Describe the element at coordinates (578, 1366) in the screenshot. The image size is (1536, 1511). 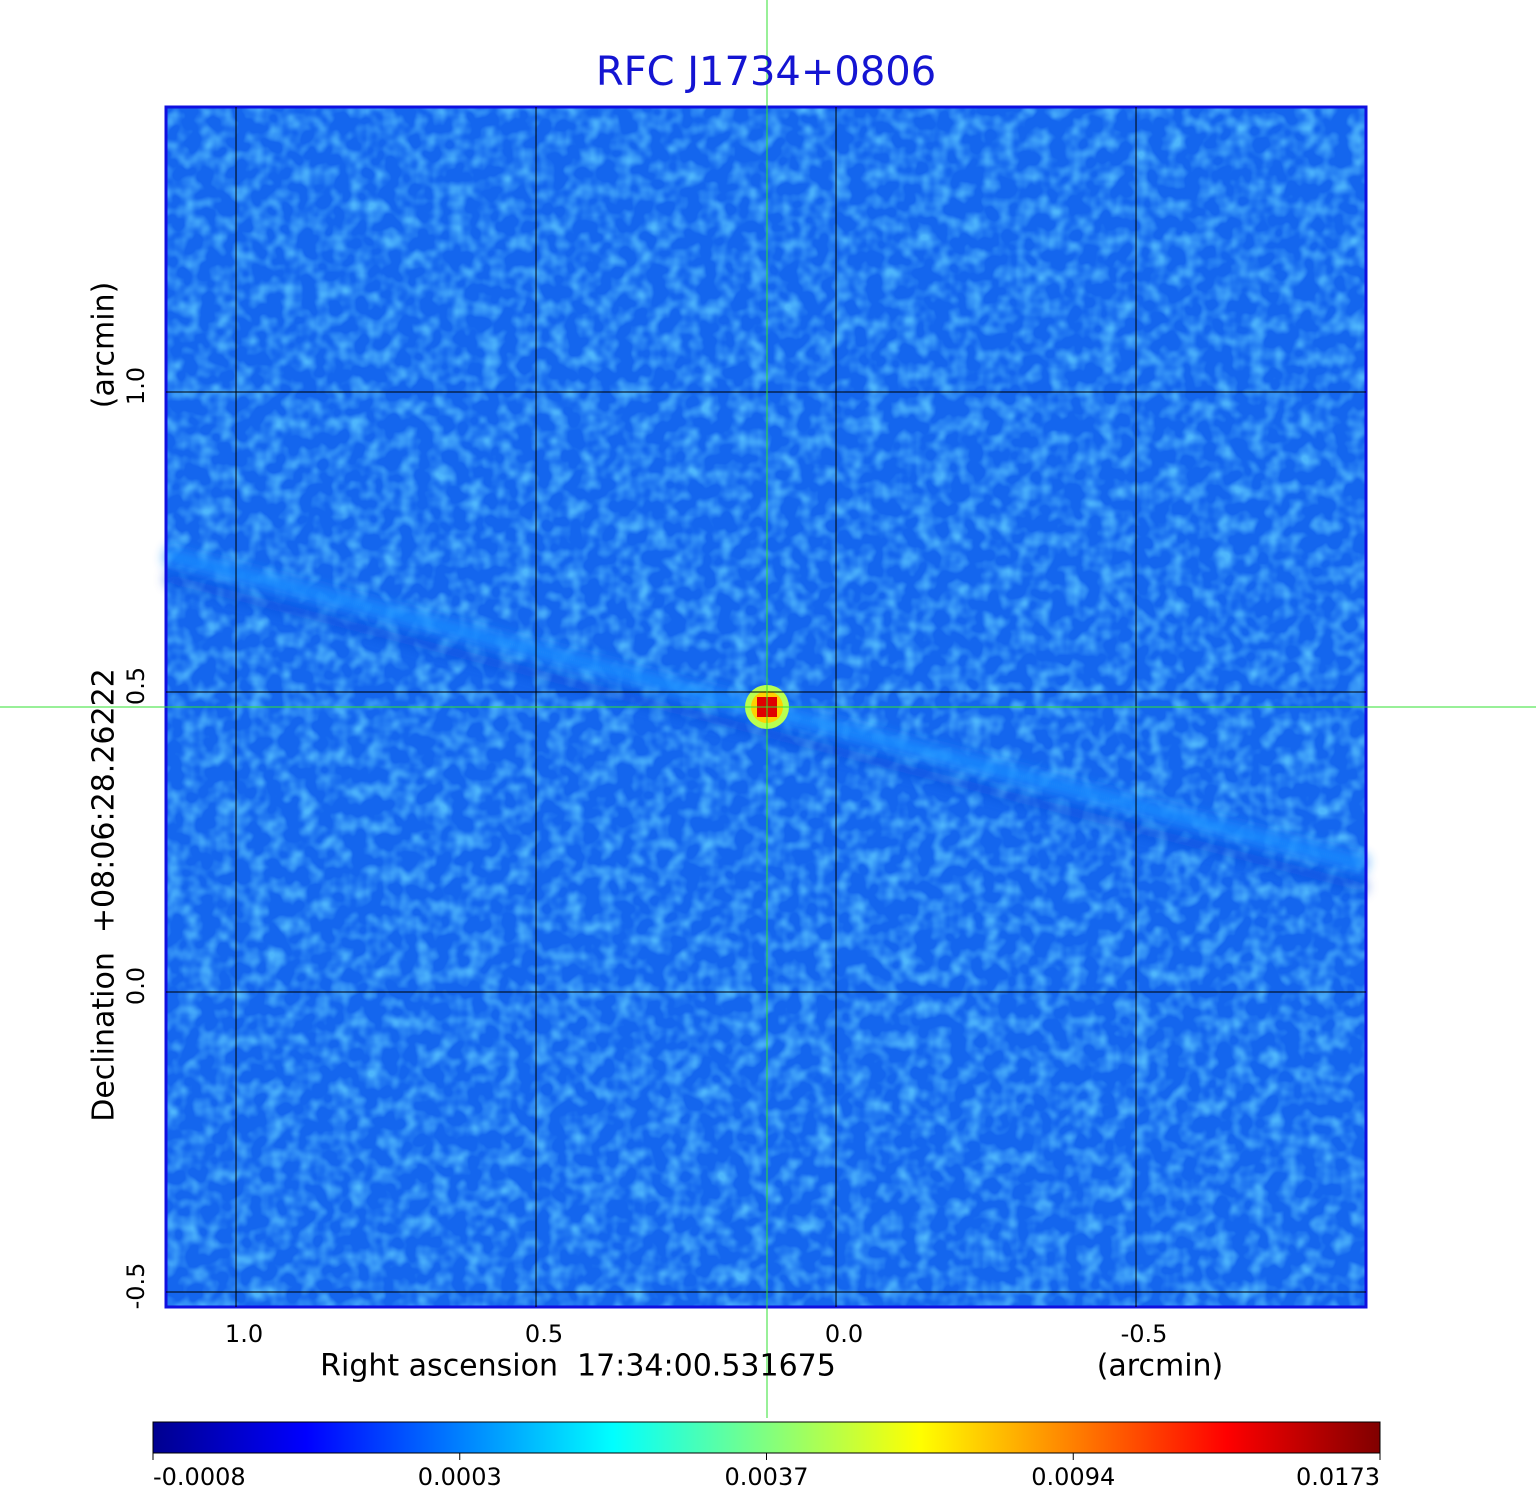
I see `x-axis-label: Right ascension 17:34:00.531675` at that location.